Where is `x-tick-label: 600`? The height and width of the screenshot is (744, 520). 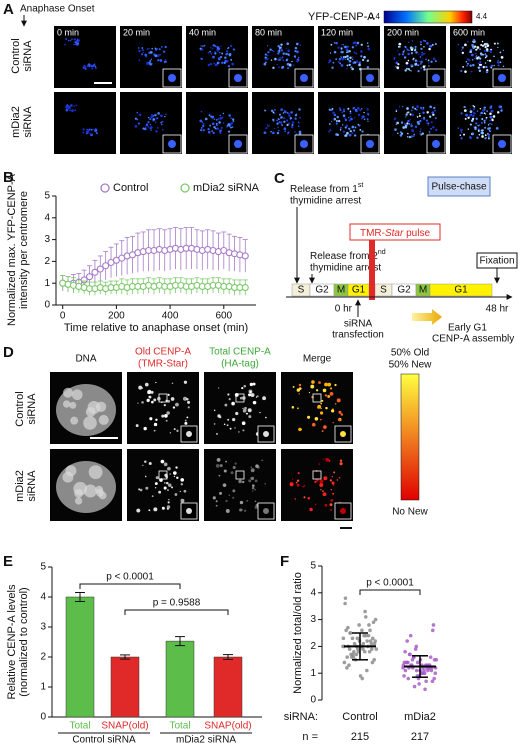
x-tick-label: 600 is located at coordinates (223, 316).